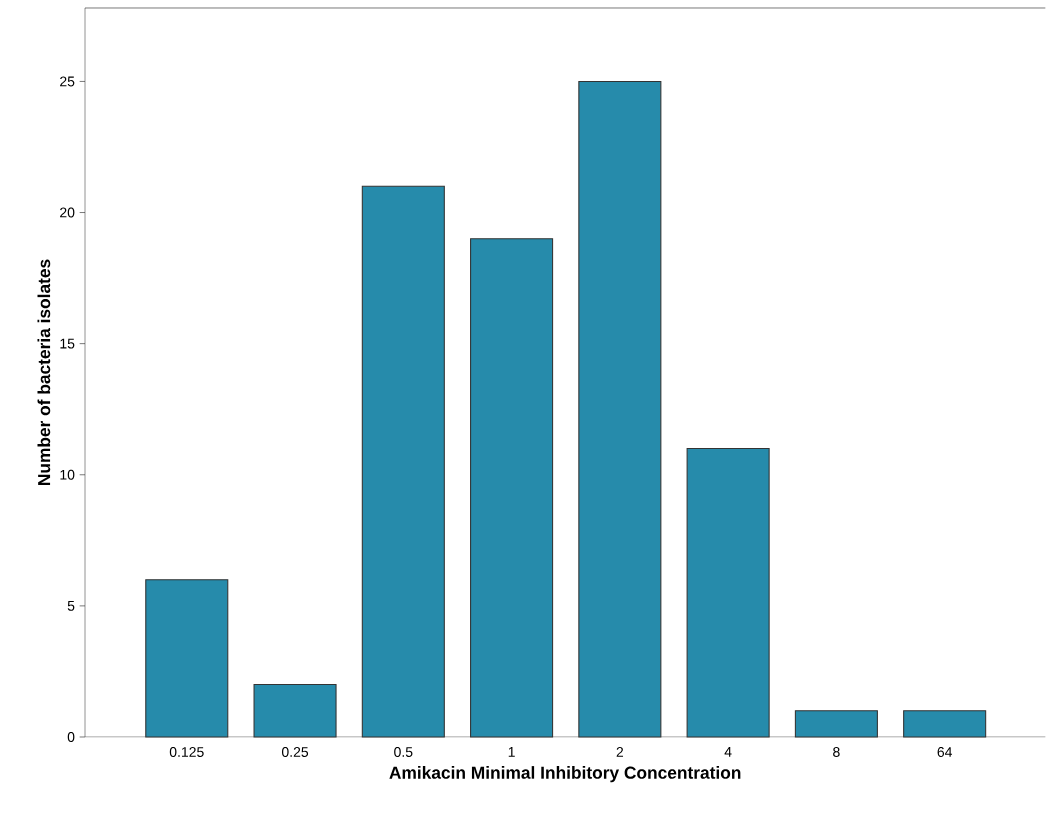  Describe the element at coordinates (67, 343) in the screenshot. I see `y-tick-label: 15` at that location.